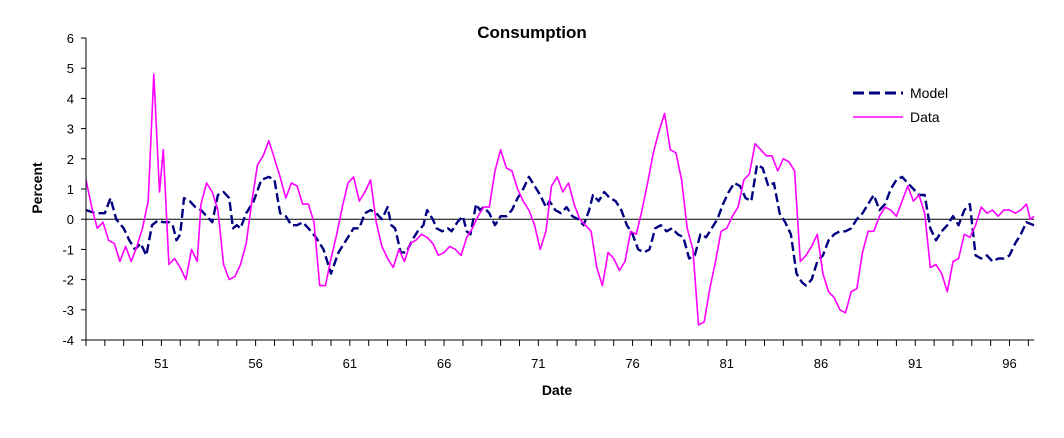 The height and width of the screenshot is (438, 1064). What do you see at coordinates (255, 363) in the screenshot?
I see `x-tick-label: 56` at bounding box center [255, 363].